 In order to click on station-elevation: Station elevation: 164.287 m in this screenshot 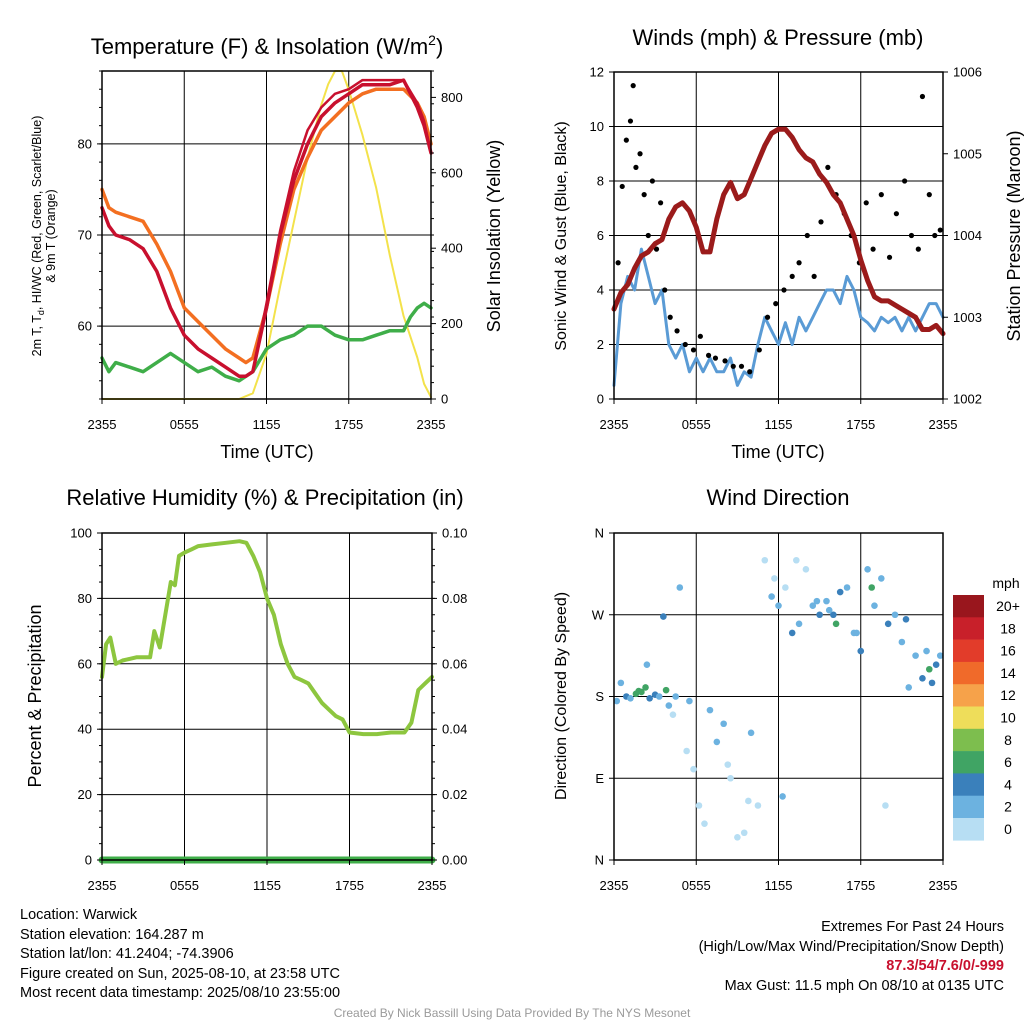, I will do `click(112, 934)`.